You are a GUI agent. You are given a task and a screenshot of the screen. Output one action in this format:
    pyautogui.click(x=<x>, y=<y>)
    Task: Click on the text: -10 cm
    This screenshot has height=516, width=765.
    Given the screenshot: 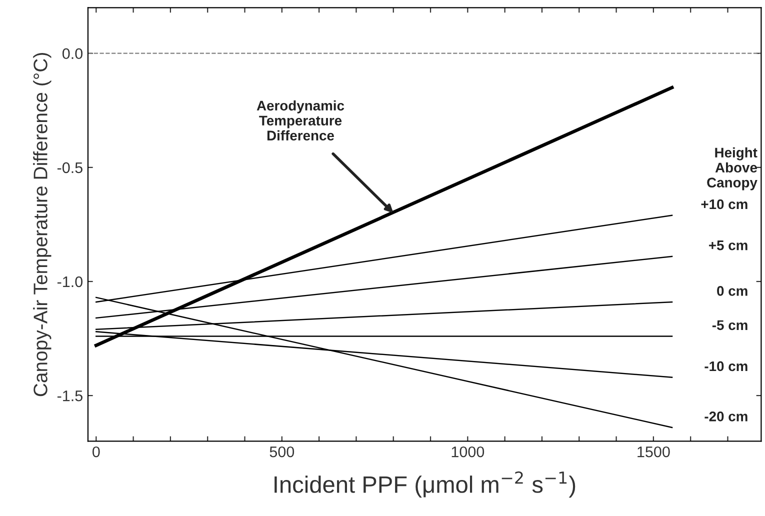 What is the action you would take?
    pyautogui.click(x=726, y=366)
    